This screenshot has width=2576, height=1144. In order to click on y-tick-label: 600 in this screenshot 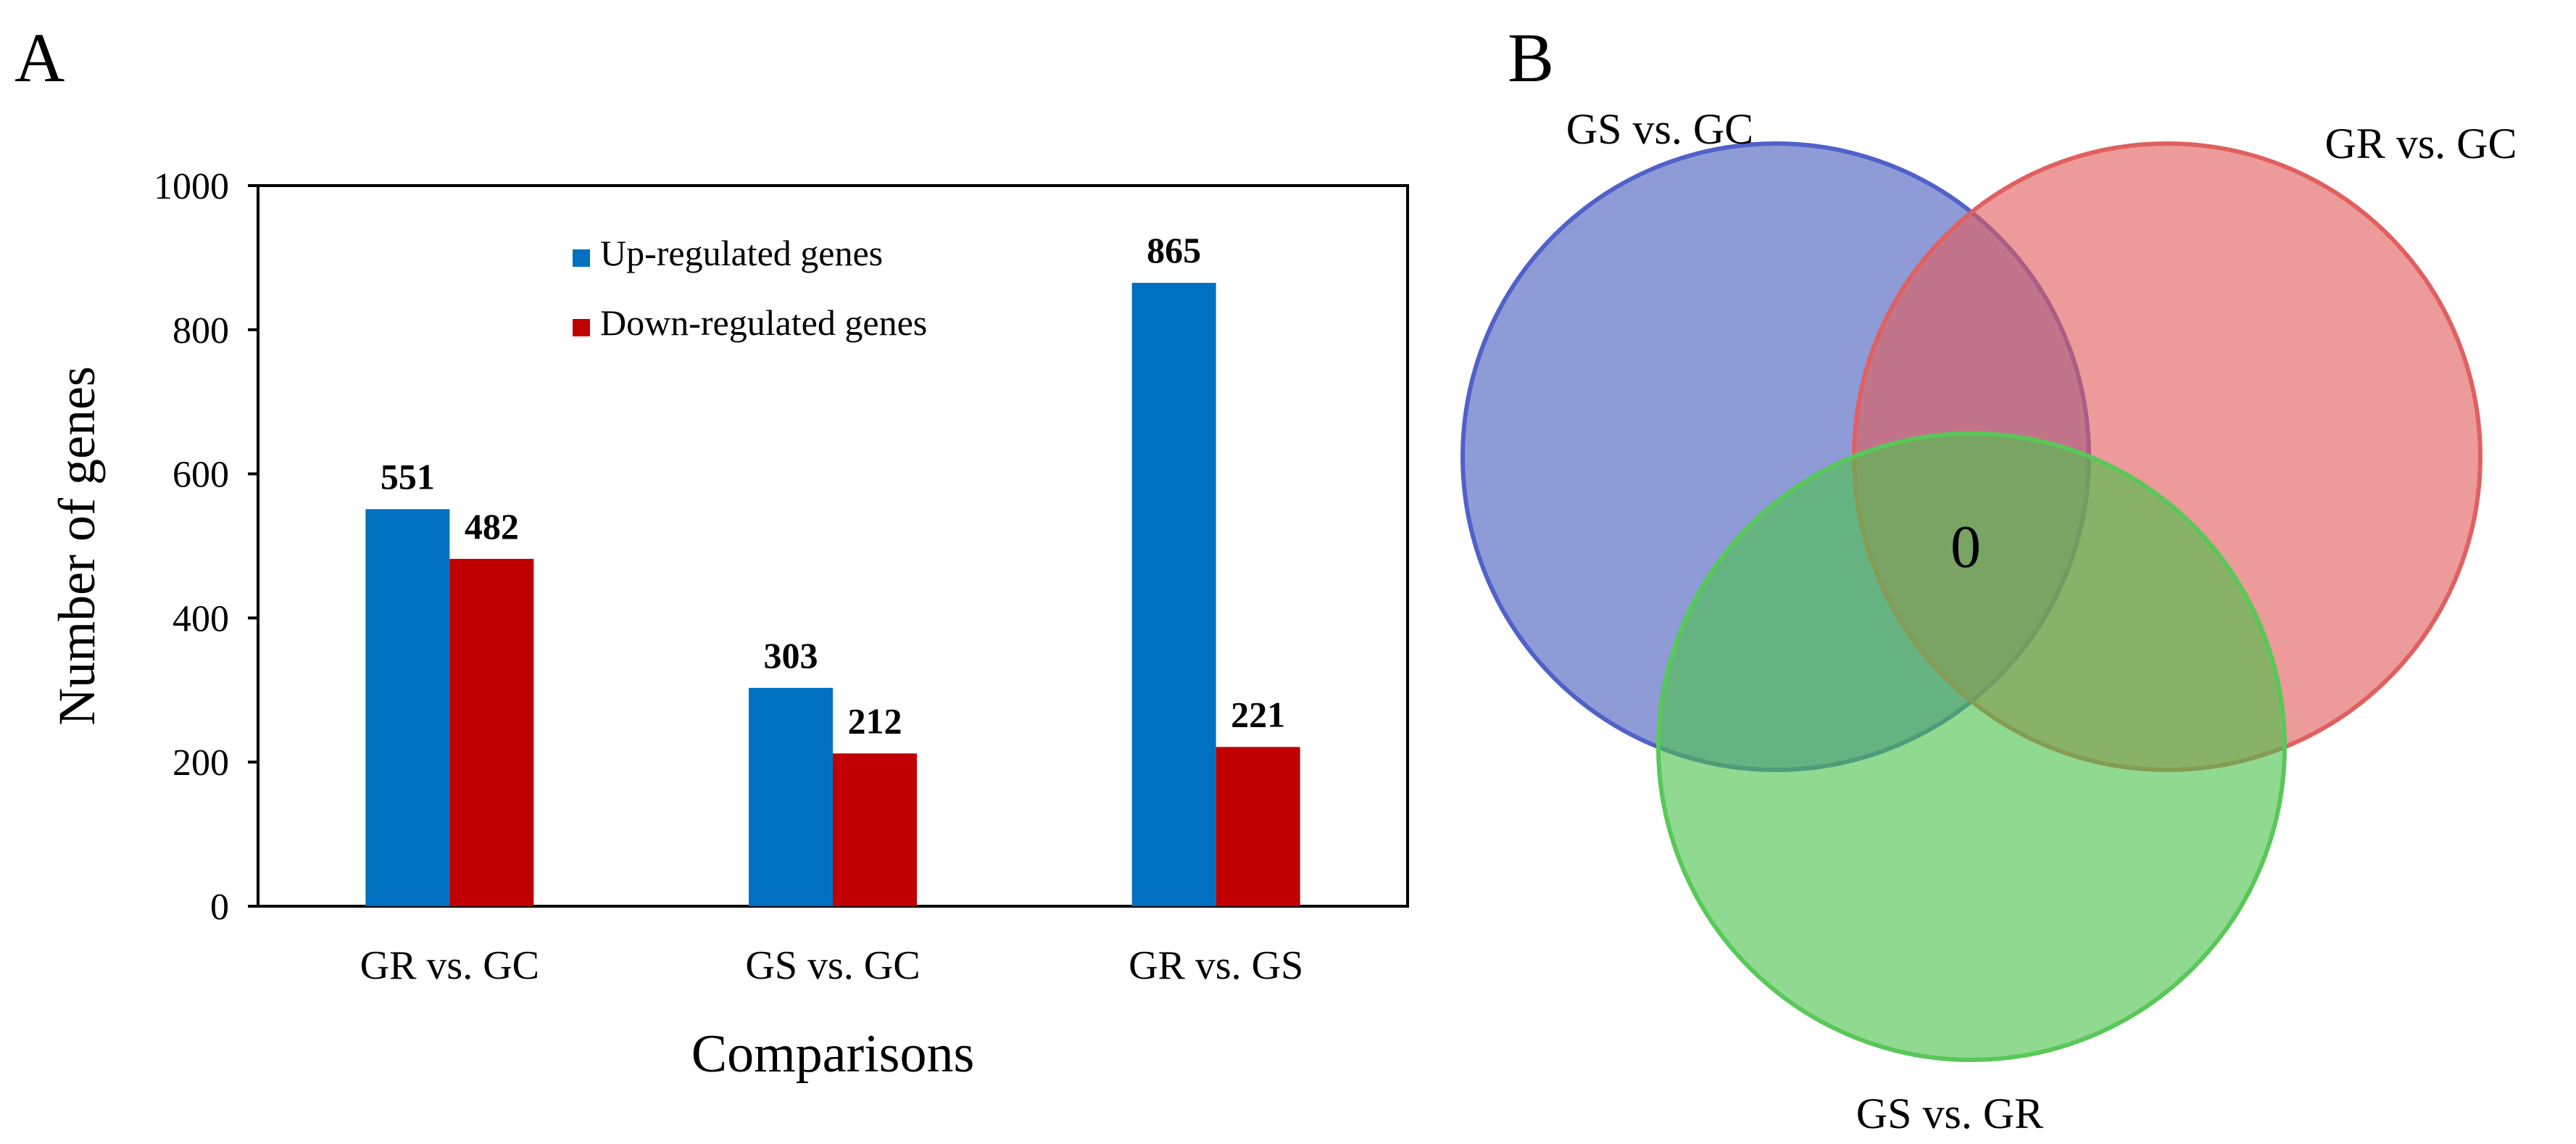, I will do `click(201, 476)`.